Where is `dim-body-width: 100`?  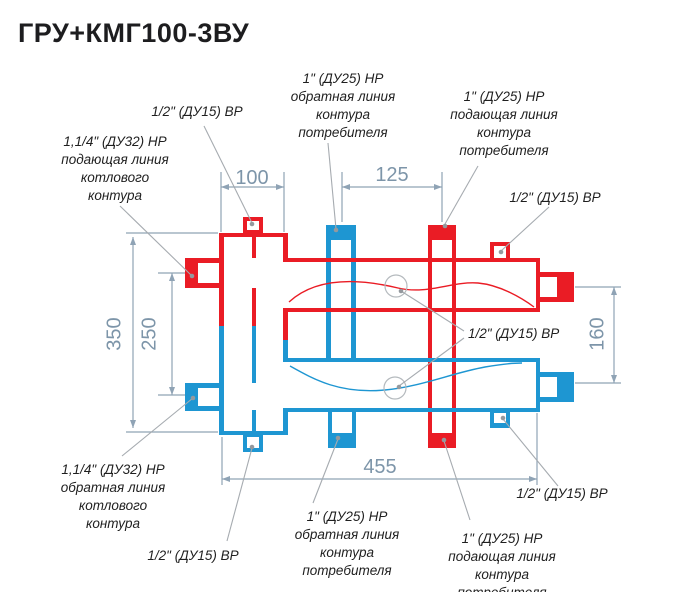 dim-body-width: 100 is located at coordinates (252, 178).